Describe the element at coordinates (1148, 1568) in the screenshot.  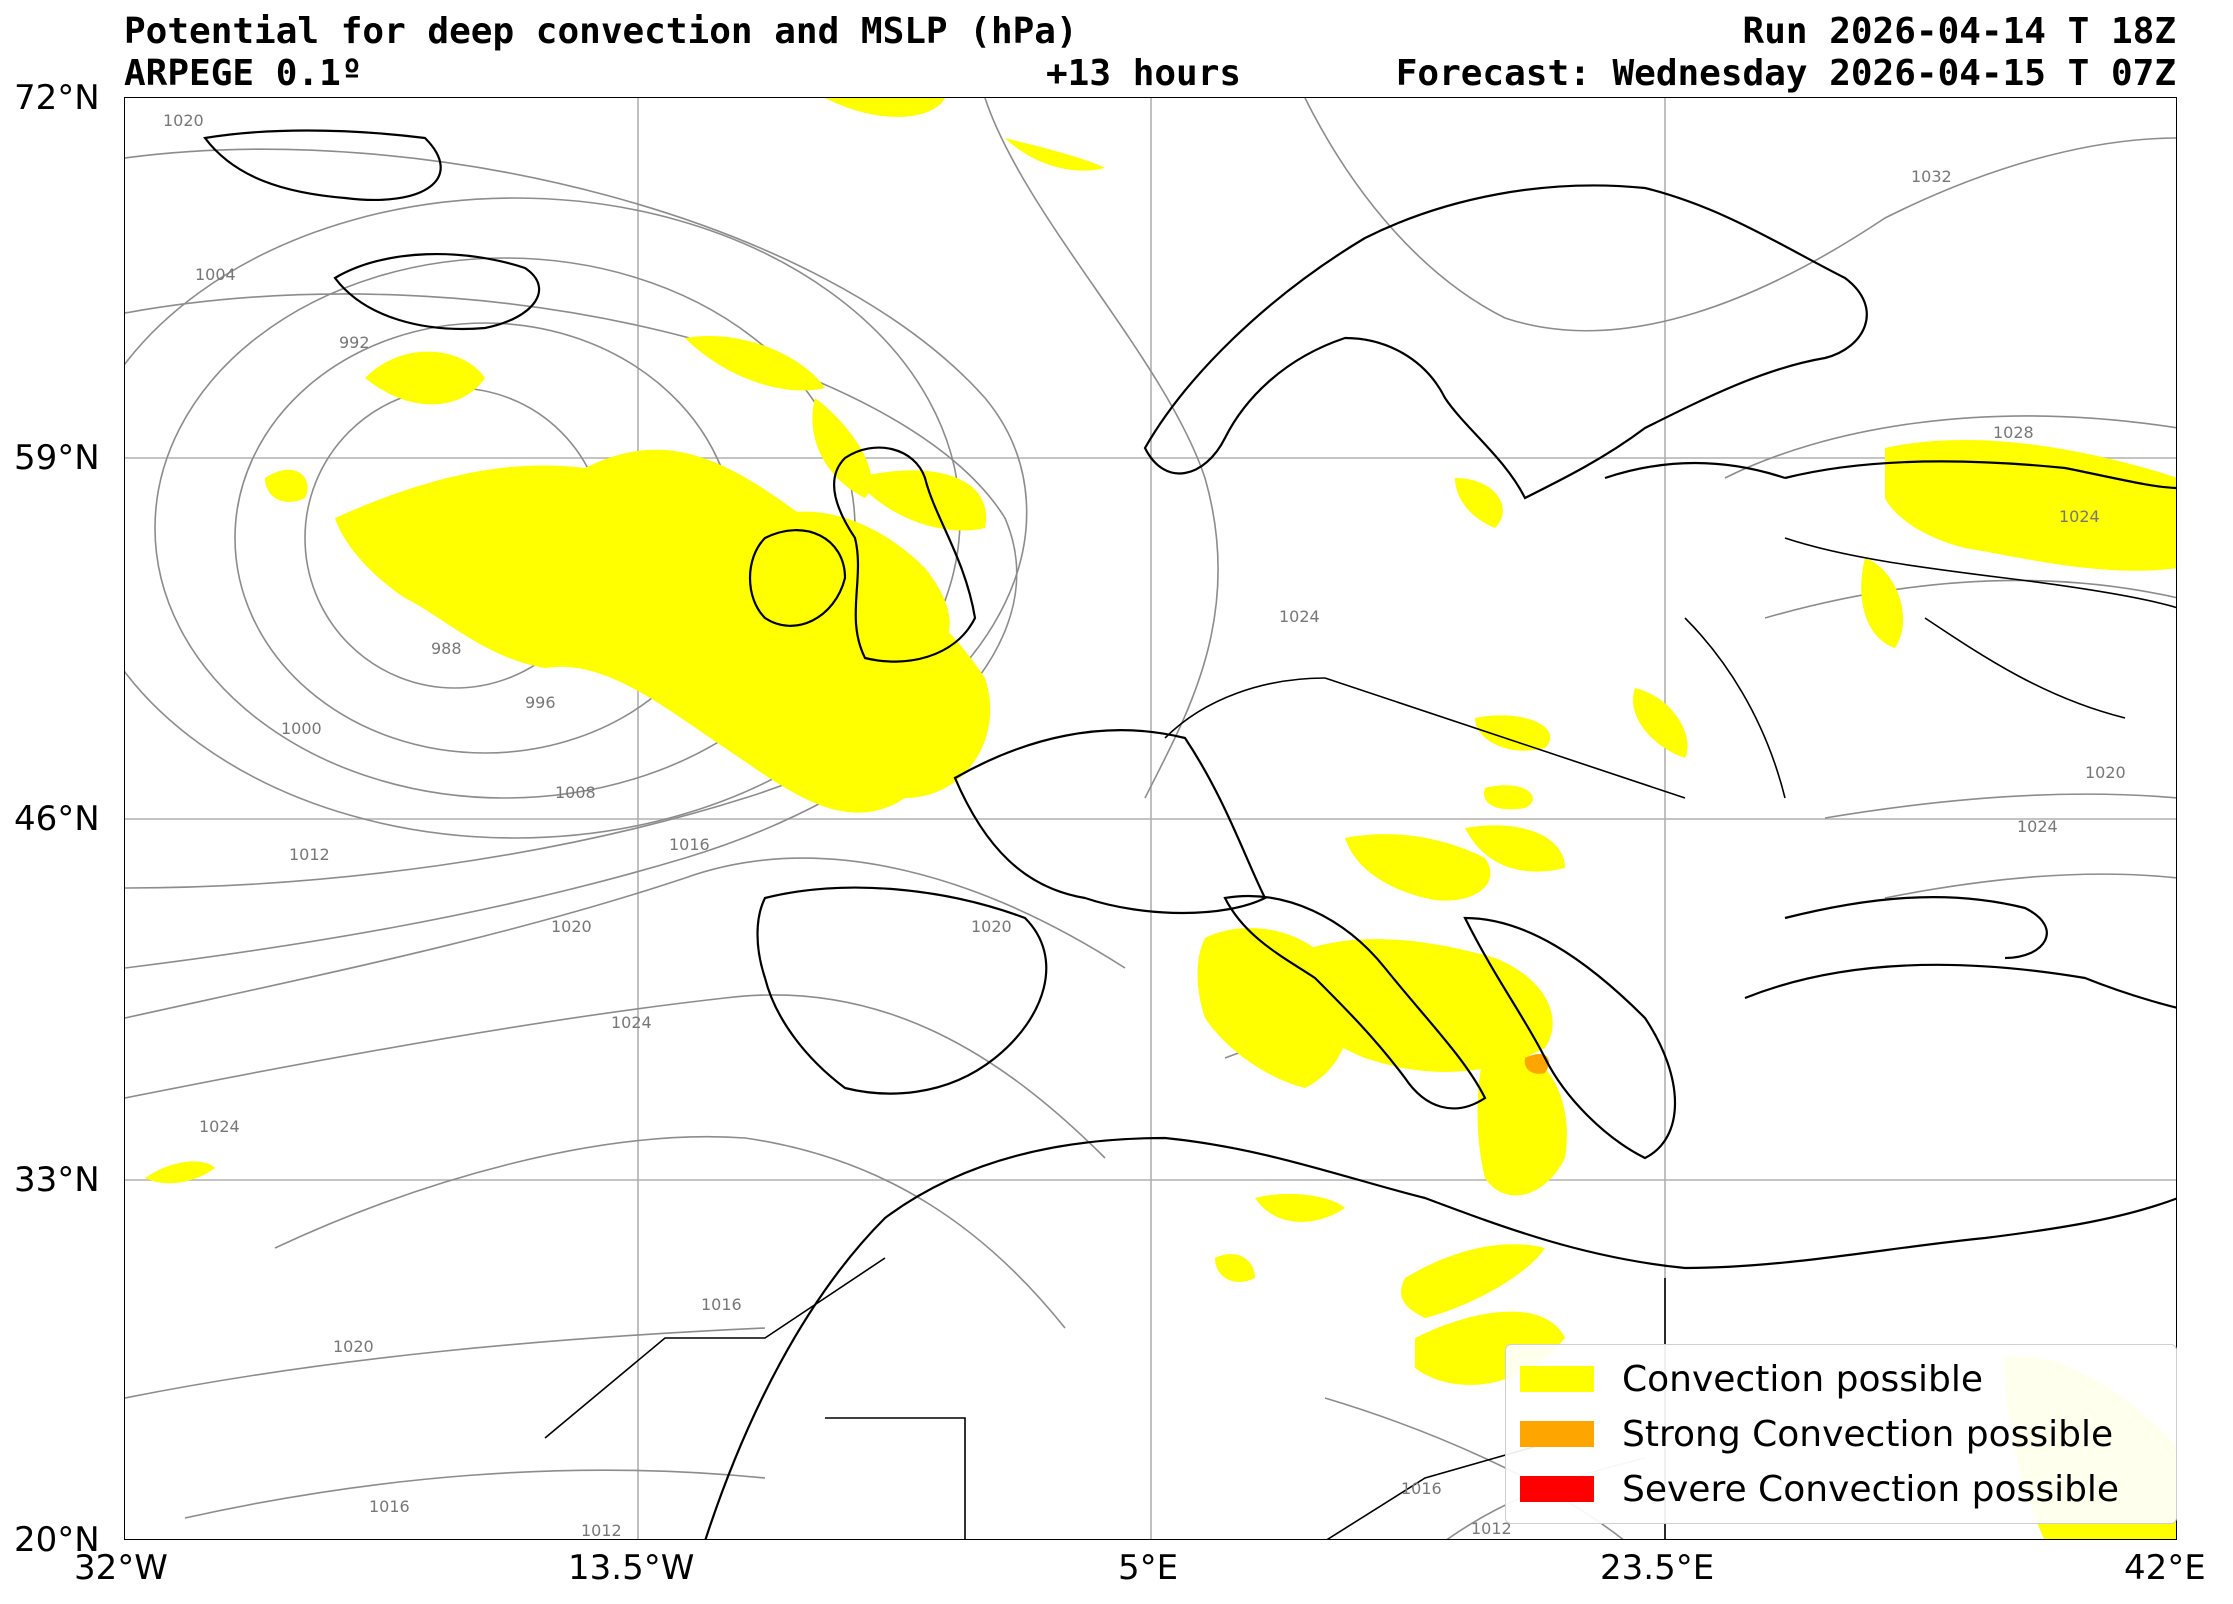
I see `lon-tick-5e: 5°E` at that location.